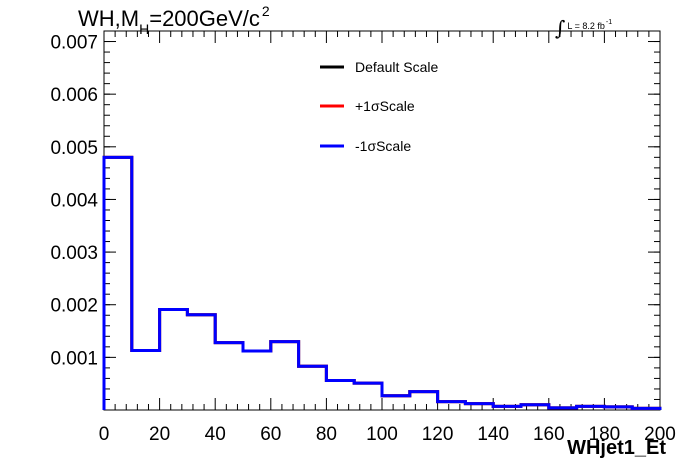  Describe the element at coordinates (382, 434) in the screenshot. I see `x-tick-label: 100` at that location.